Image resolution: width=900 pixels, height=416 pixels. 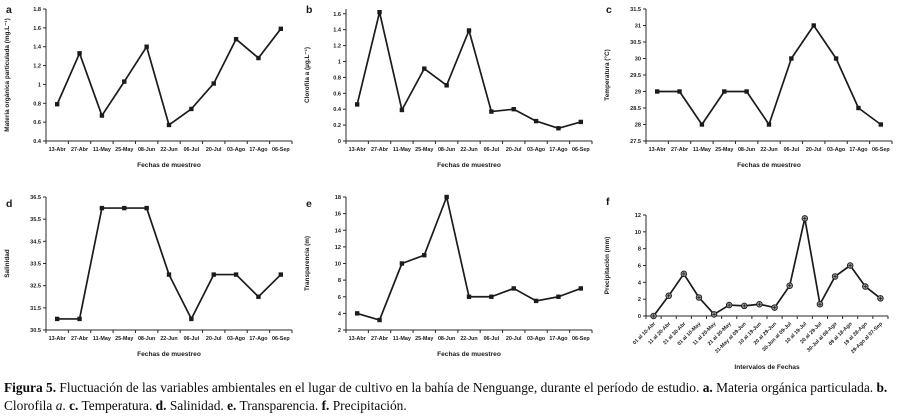 I want to click on caption-segment: b., so click(x=882, y=387).